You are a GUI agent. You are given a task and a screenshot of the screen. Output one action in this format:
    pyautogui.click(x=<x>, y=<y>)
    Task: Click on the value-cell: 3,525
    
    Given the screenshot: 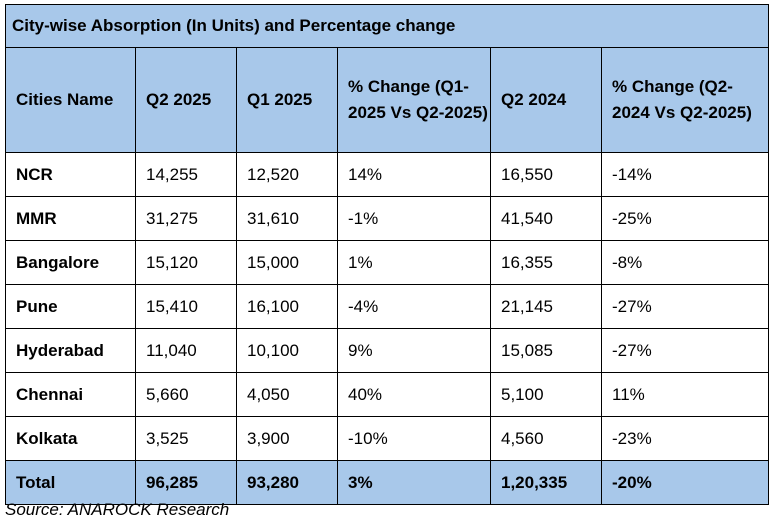 What is the action you would take?
    pyautogui.click(x=186, y=438)
    